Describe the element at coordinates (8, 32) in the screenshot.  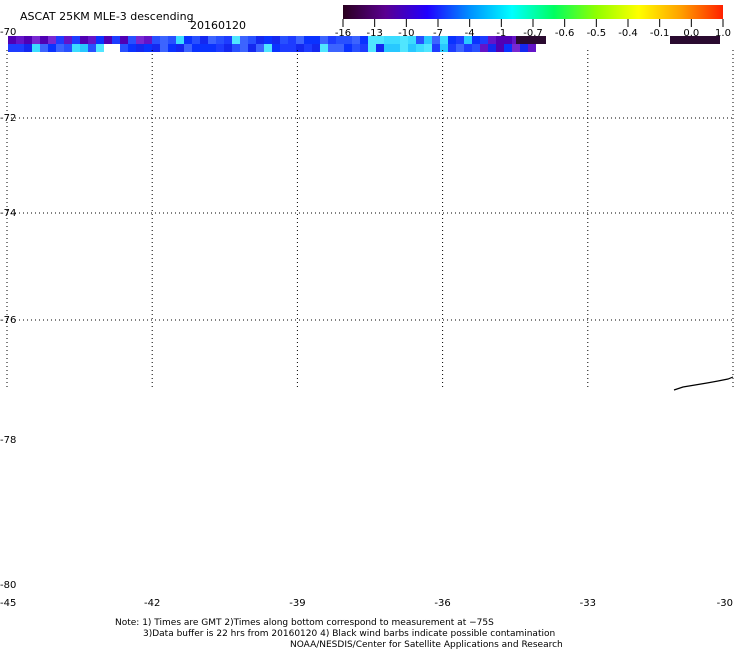
I see `latitude-label: -70` at that location.